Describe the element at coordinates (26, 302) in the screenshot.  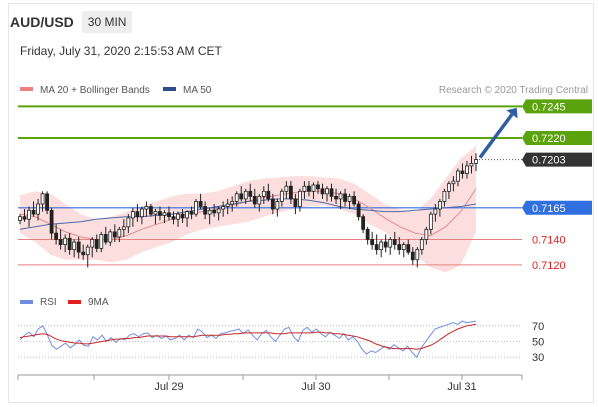
I see `rsi-legend-swatch` at that location.